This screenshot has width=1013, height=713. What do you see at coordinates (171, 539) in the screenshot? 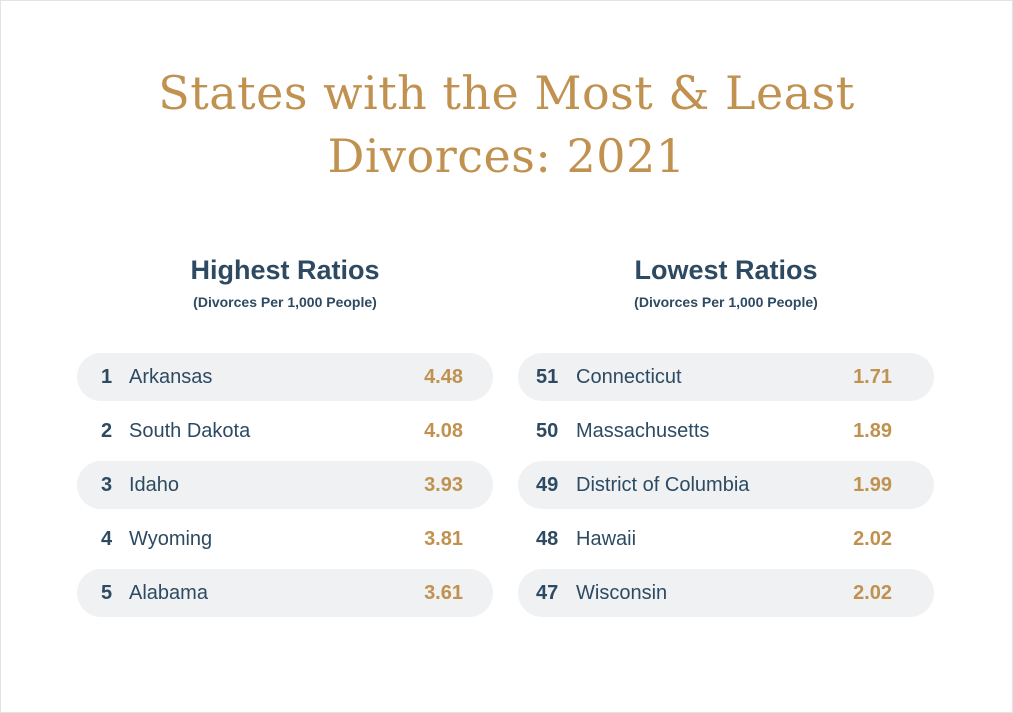
I see `state-name: Wyoming` at bounding box center [171, 539].